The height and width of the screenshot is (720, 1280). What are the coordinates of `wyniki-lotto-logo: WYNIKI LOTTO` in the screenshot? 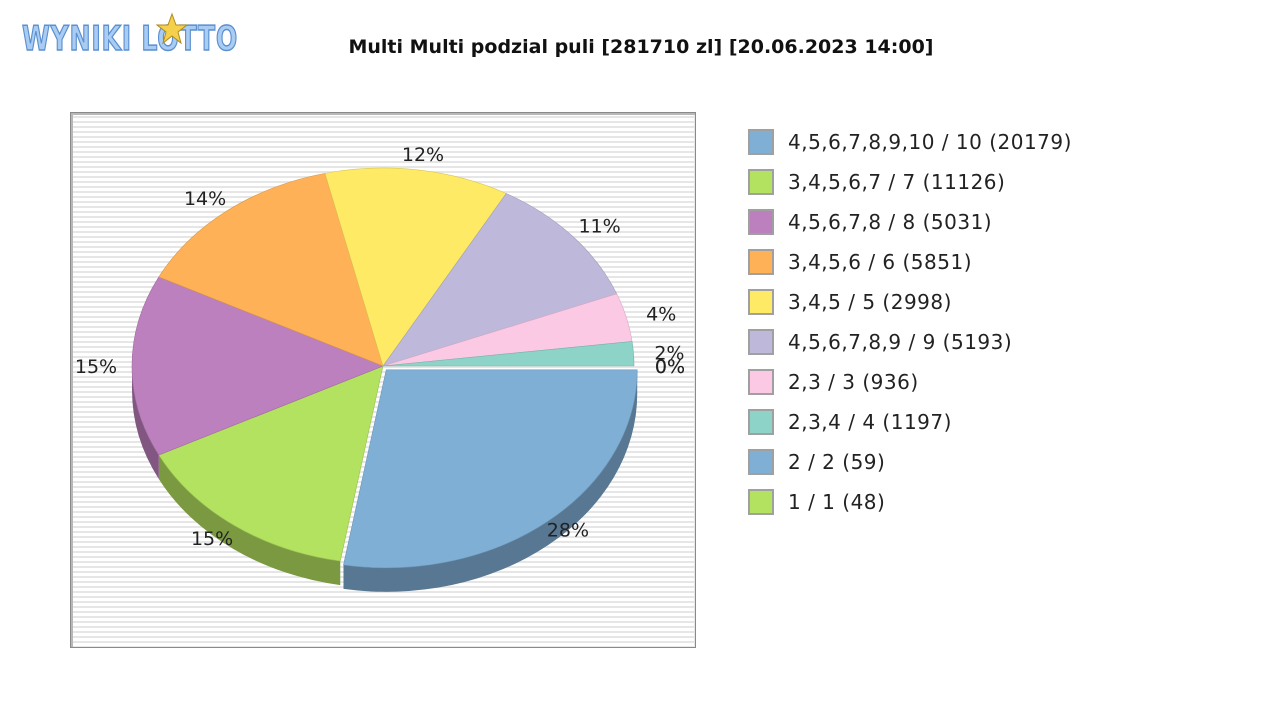 It's located at (132, 35).